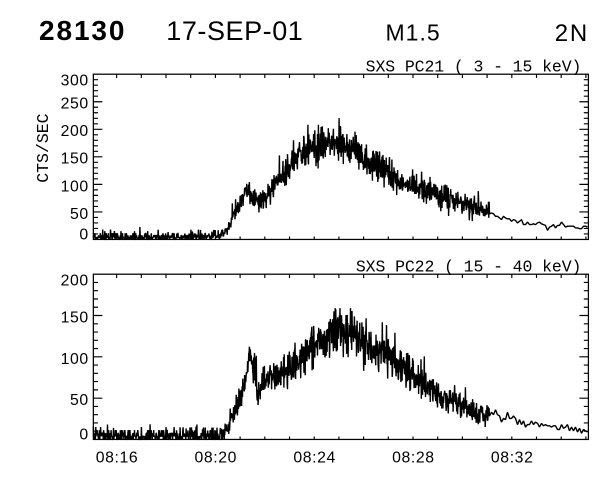 Image resolution: width=600 pixels, height=480 pixels. I want to click on svg-text: 28130, so click(82, 30).